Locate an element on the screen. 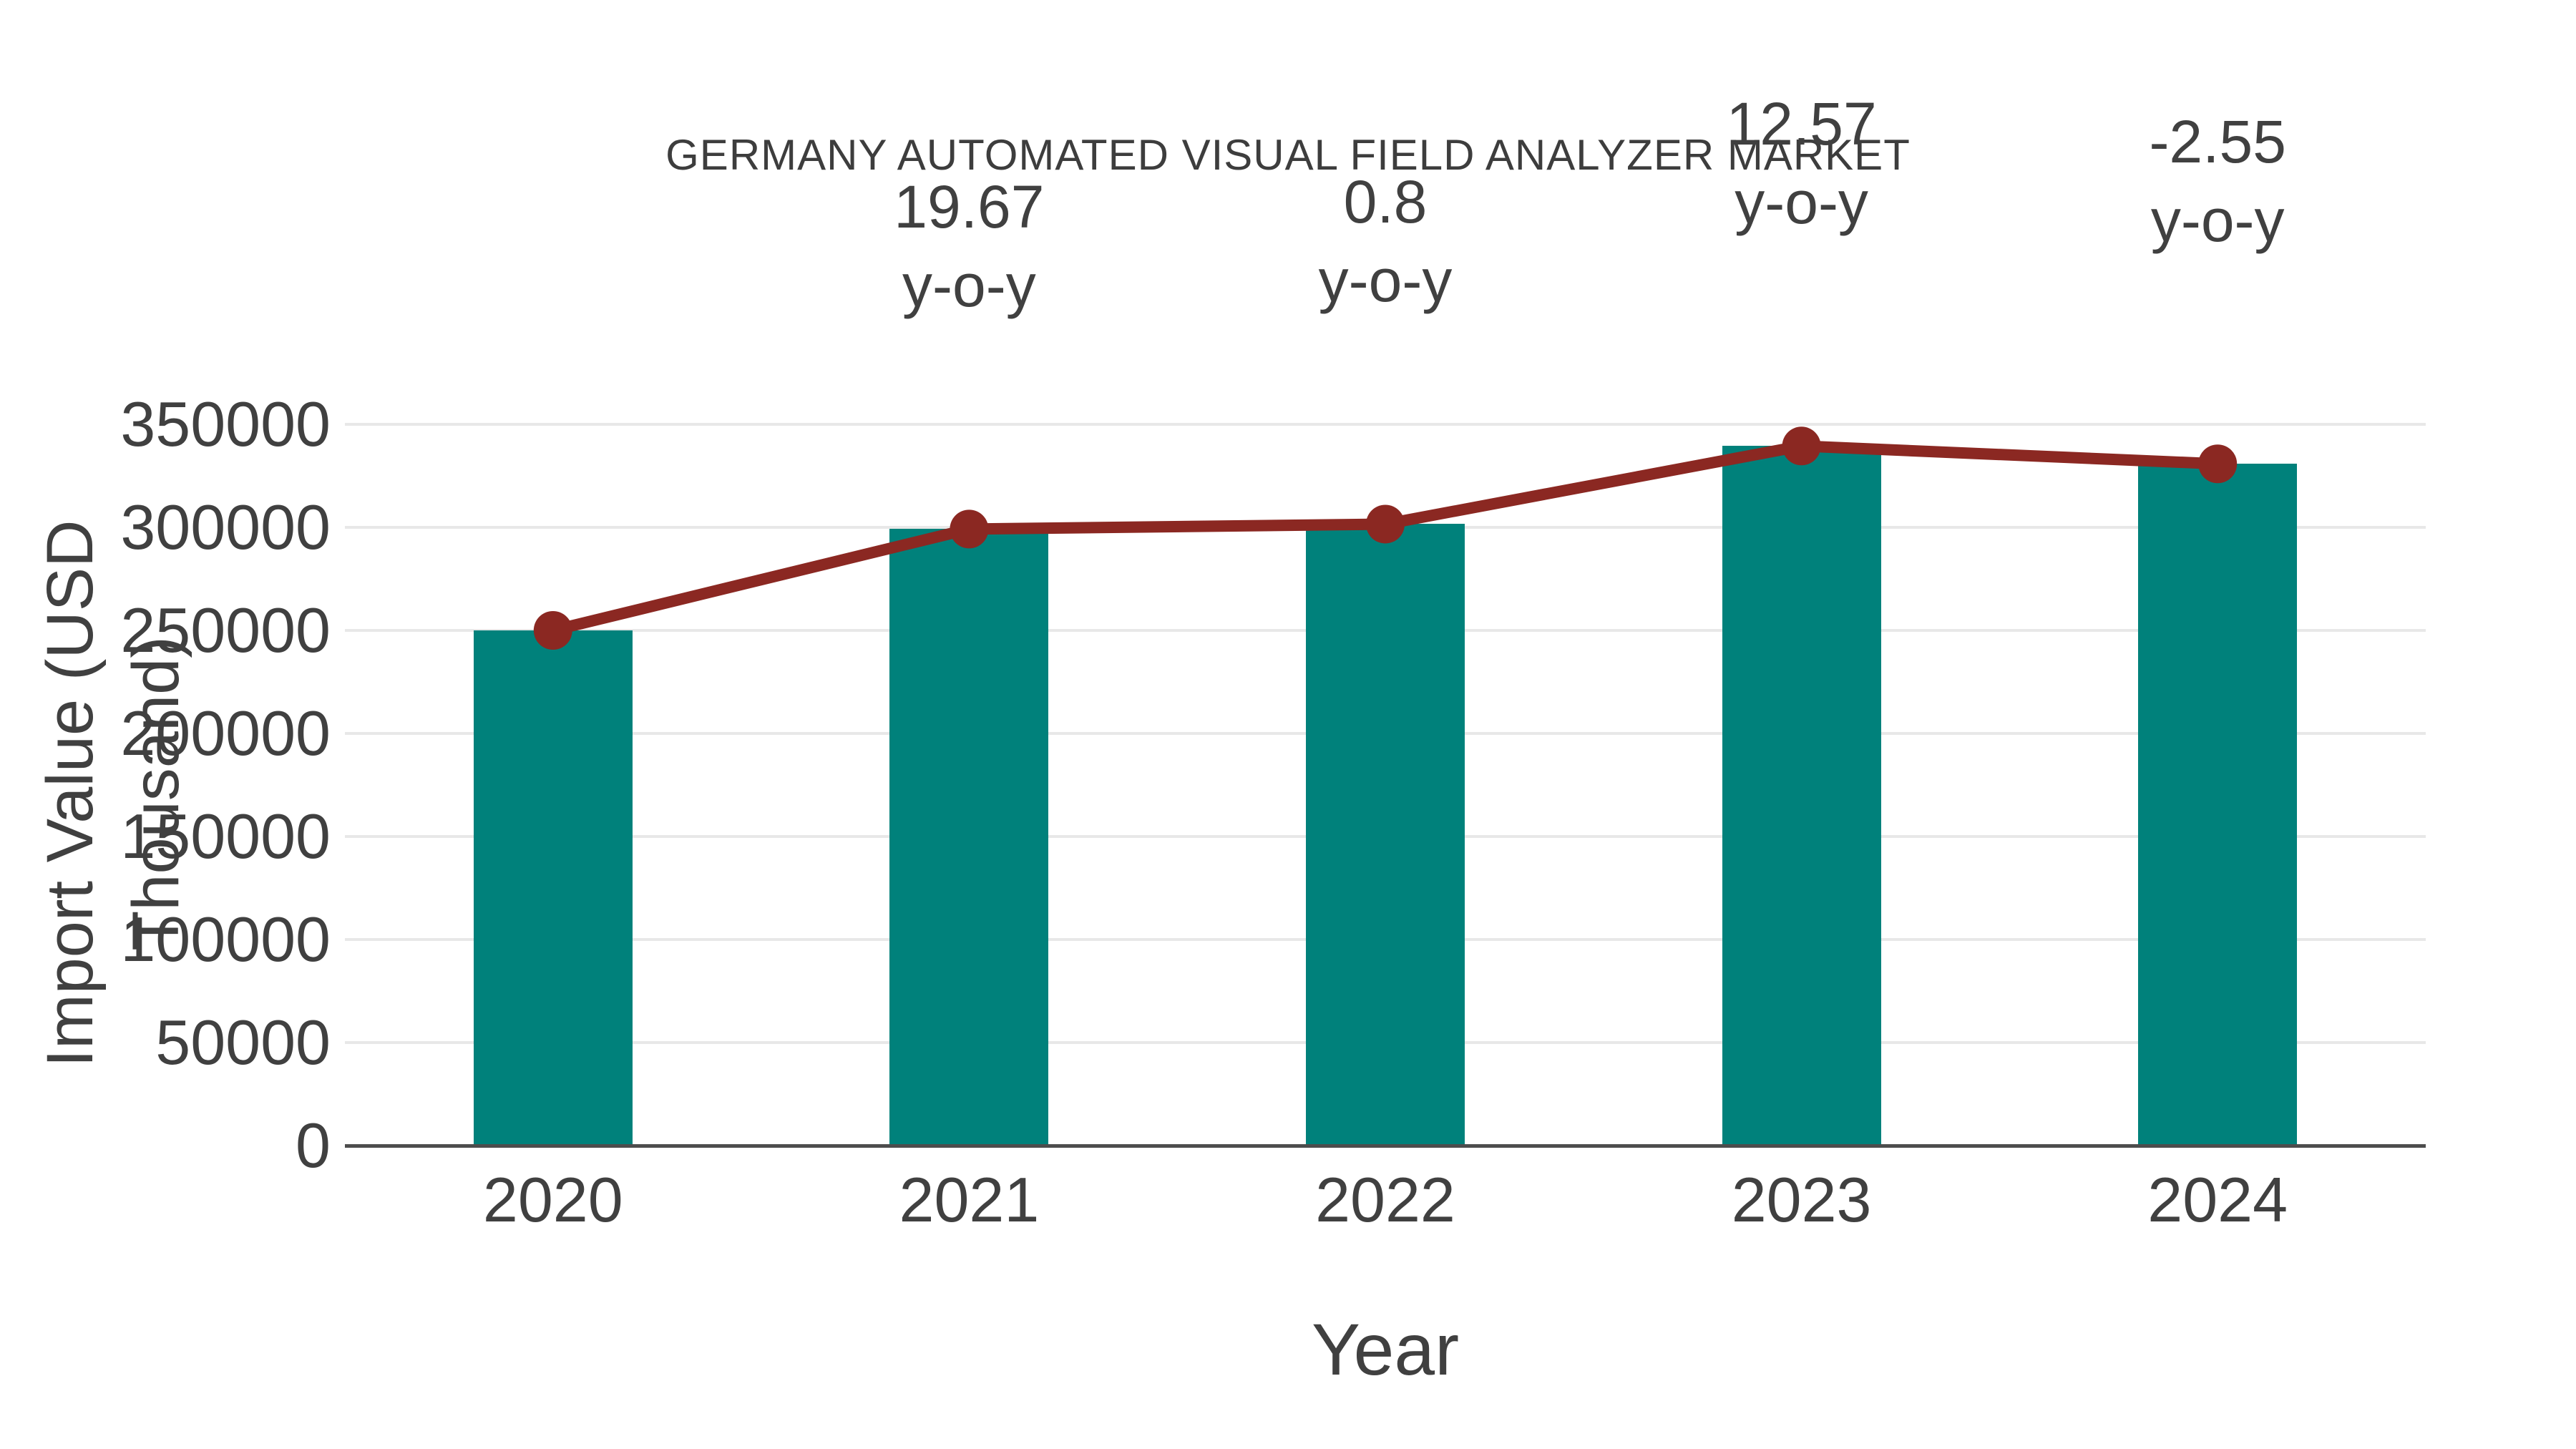 This screenshot has height=1449, width=2576. y-tick-label: 250000 is located at coordinates (226, 630).